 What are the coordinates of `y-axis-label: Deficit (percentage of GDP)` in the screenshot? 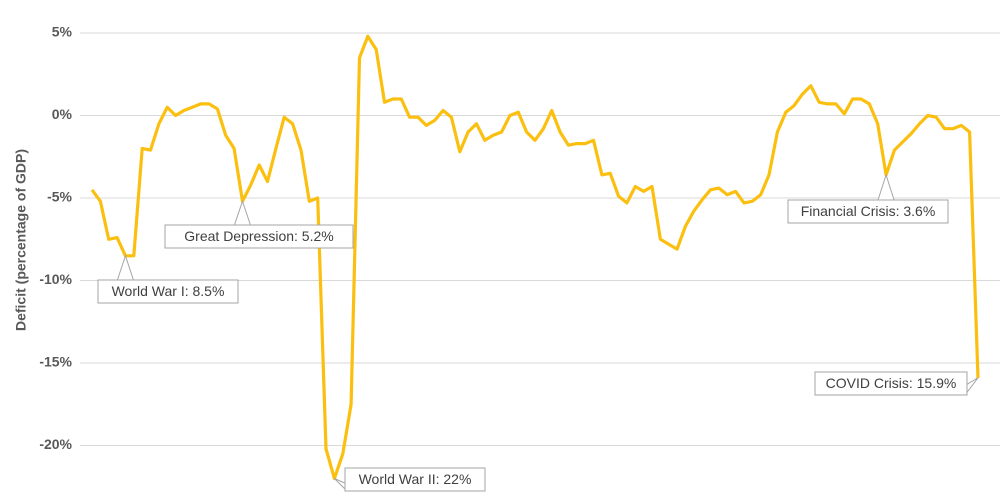 It's located at (21, 240).